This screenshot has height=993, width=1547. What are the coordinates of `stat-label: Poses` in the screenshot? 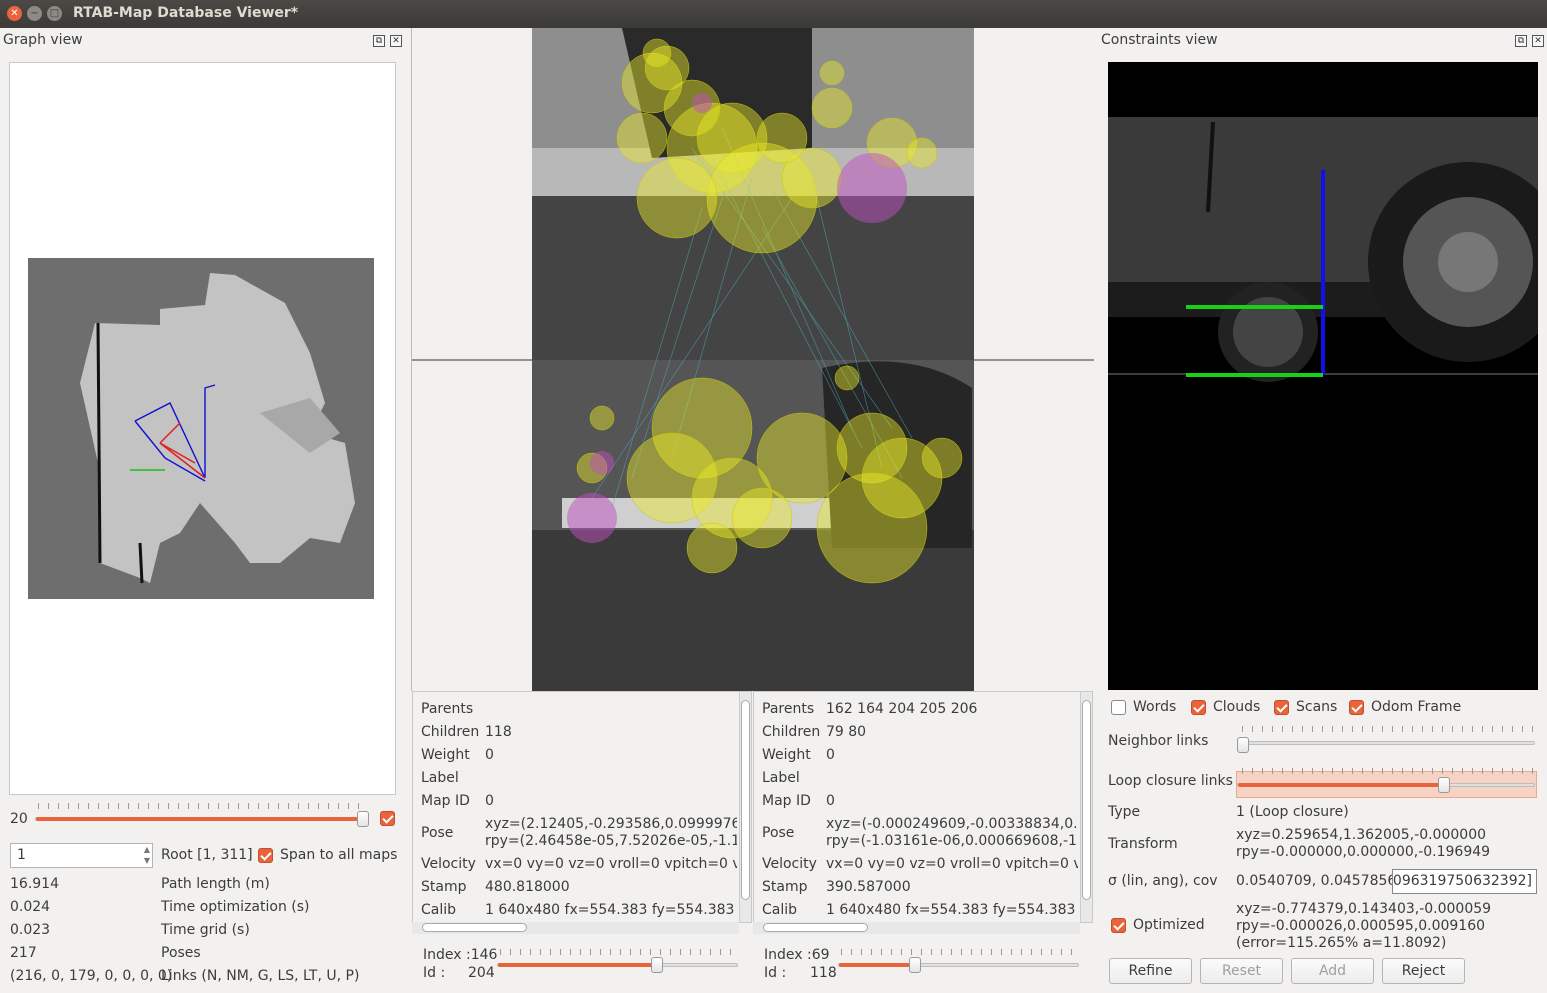 It's located at (181, 953).